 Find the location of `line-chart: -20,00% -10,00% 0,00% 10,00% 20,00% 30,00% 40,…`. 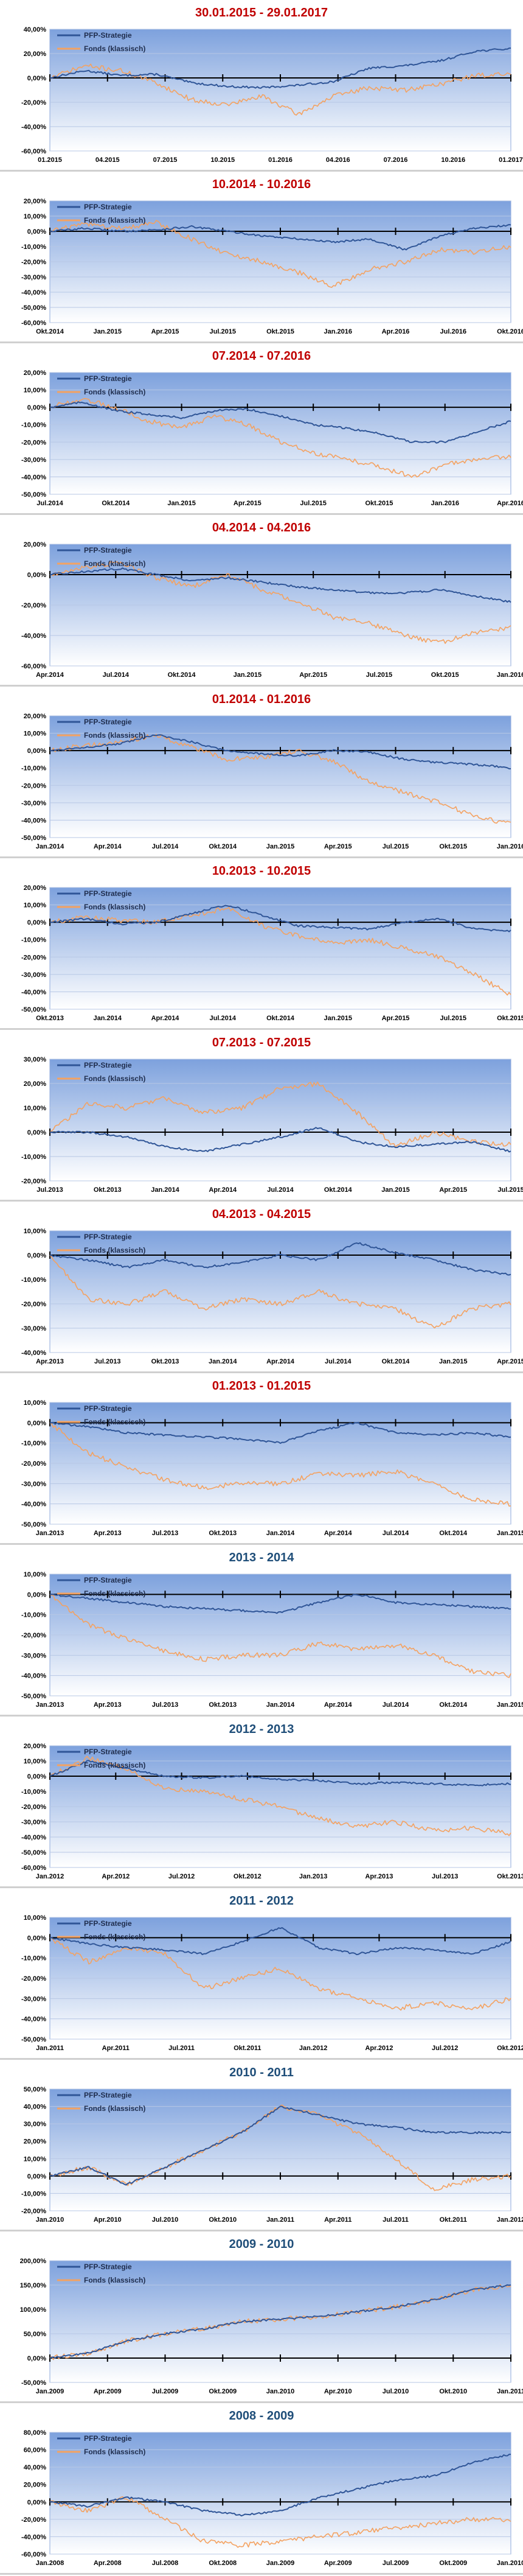

line-chart: -20,00% -10,00% 0,00% 10,00% 20,00% 30,00% 40,… is located at coordinates (272, 2155).